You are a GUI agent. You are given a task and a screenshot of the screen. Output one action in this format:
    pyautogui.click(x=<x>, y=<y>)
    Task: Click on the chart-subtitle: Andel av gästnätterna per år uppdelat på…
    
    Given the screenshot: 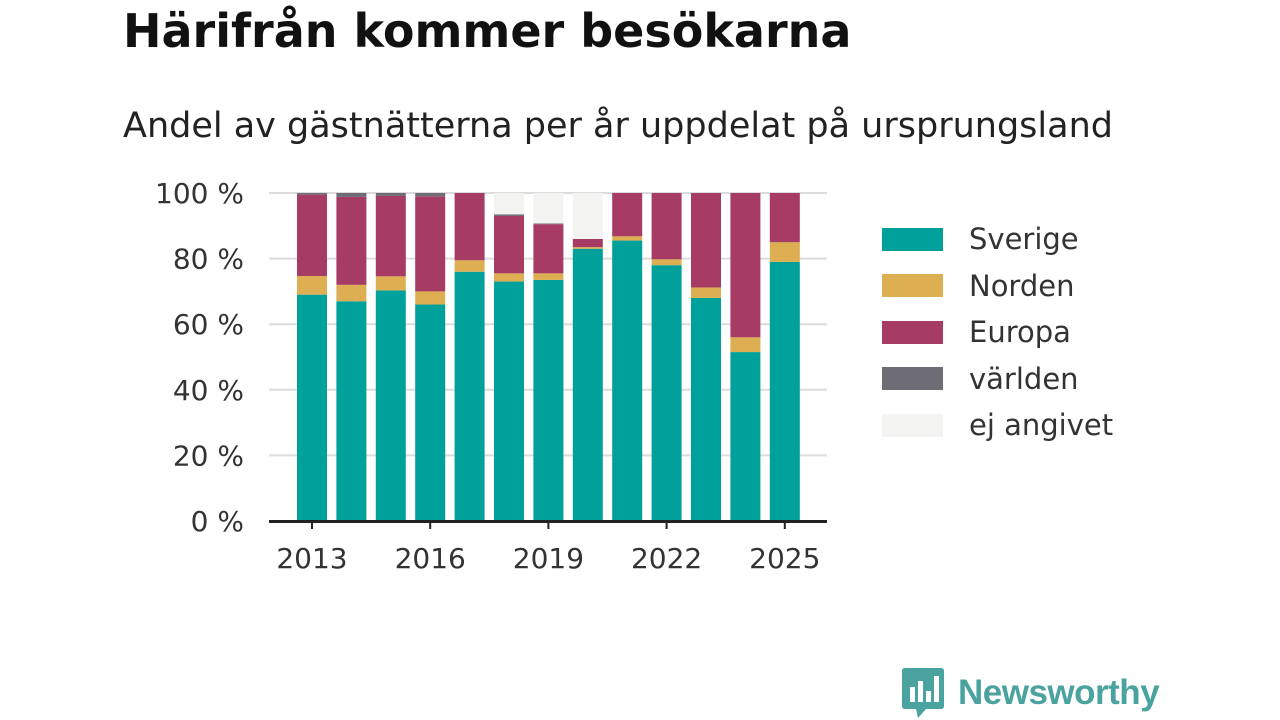 What is the action you would take?
    pyautogui.click(x=618, y=126)
    